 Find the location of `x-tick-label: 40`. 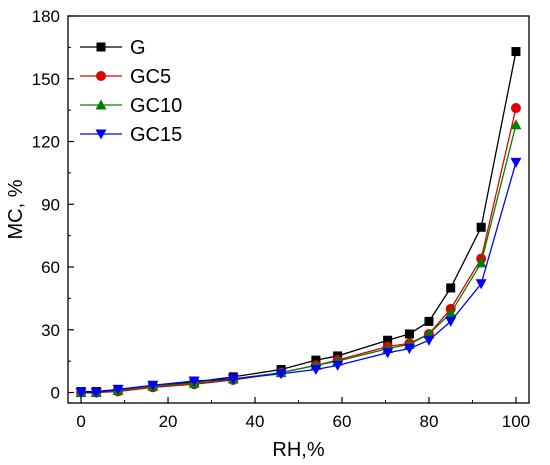

x-tick-label: 40 is located at coordinates (255, 421).